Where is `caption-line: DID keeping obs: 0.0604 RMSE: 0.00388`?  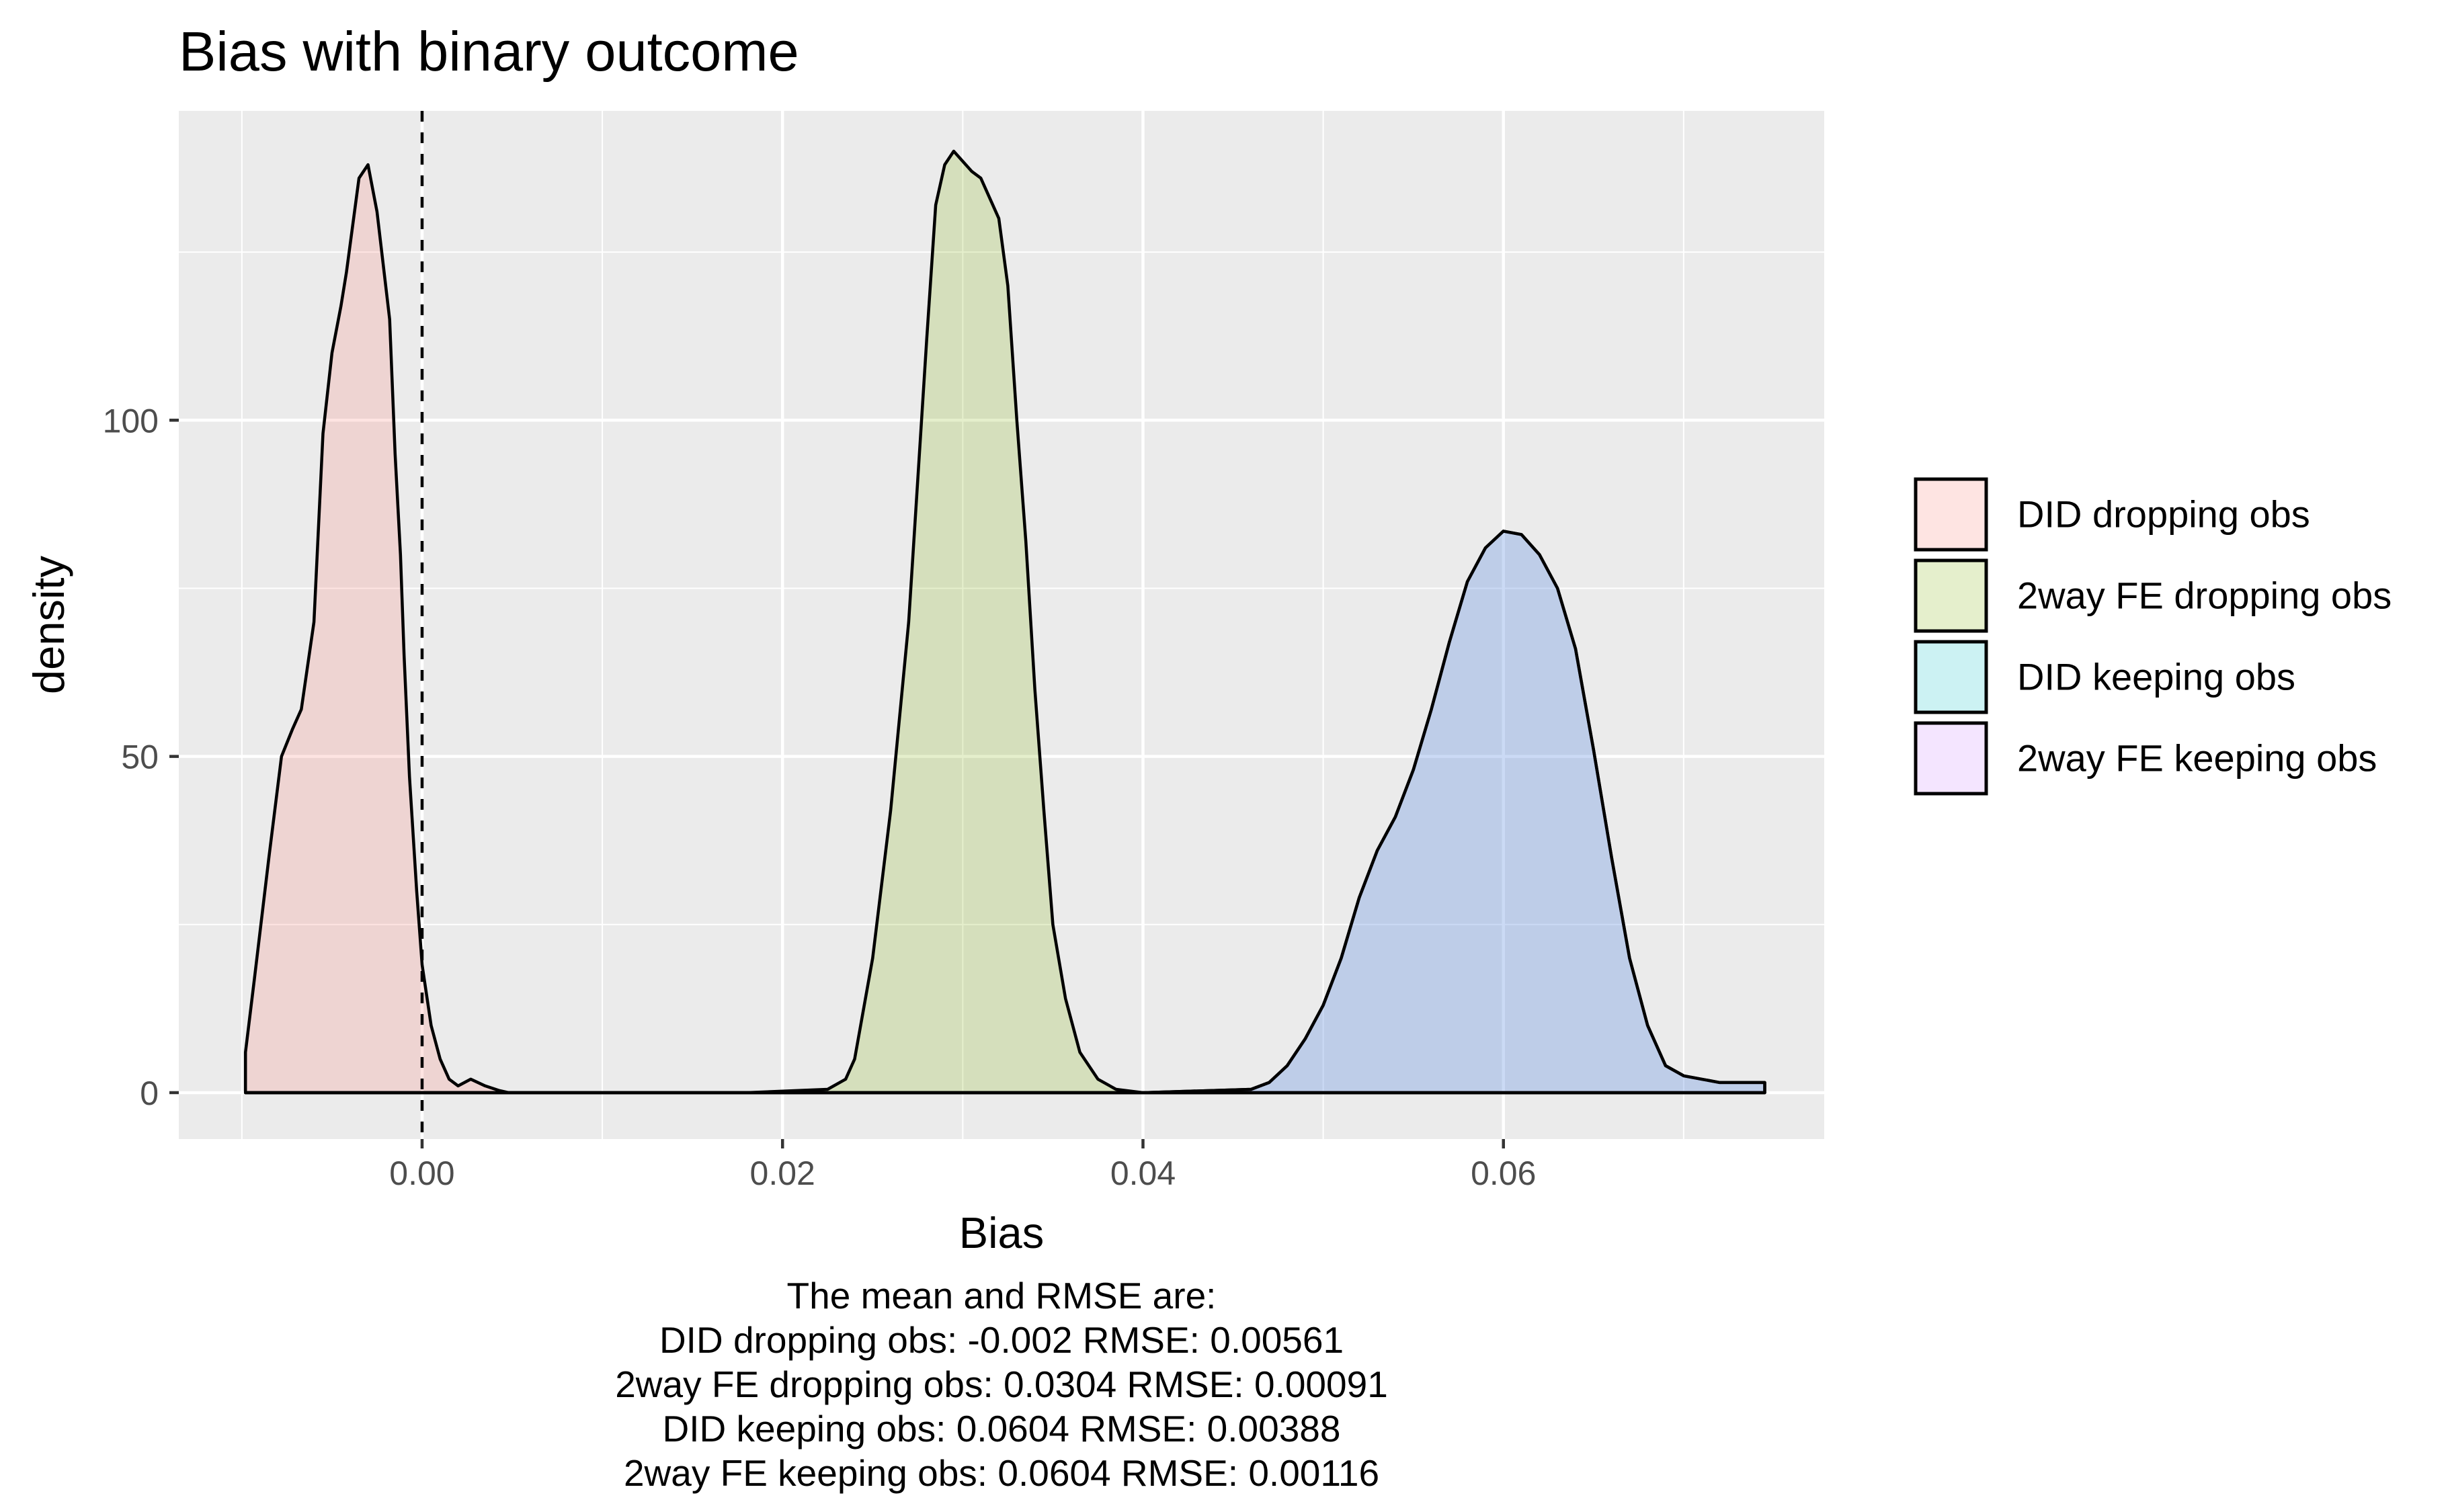
caption-line: DID keeping obs: 0.0604 RMSE: 0.00388 is located at coordinates (1002, 1429).